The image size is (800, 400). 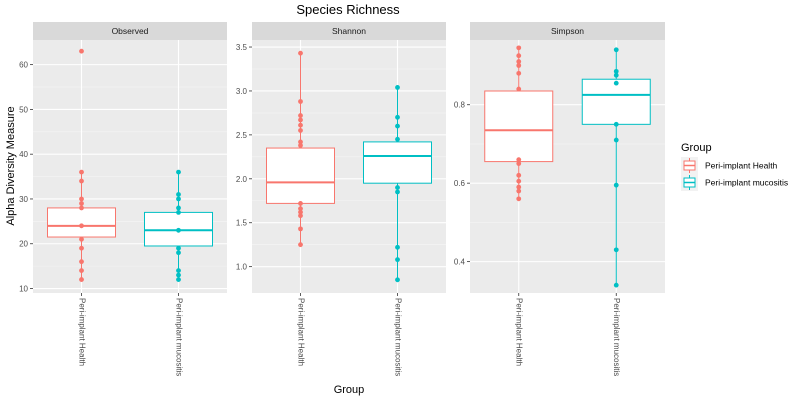 I want to click on facet-strip-label: Shannon, so click(x=349, y=31).